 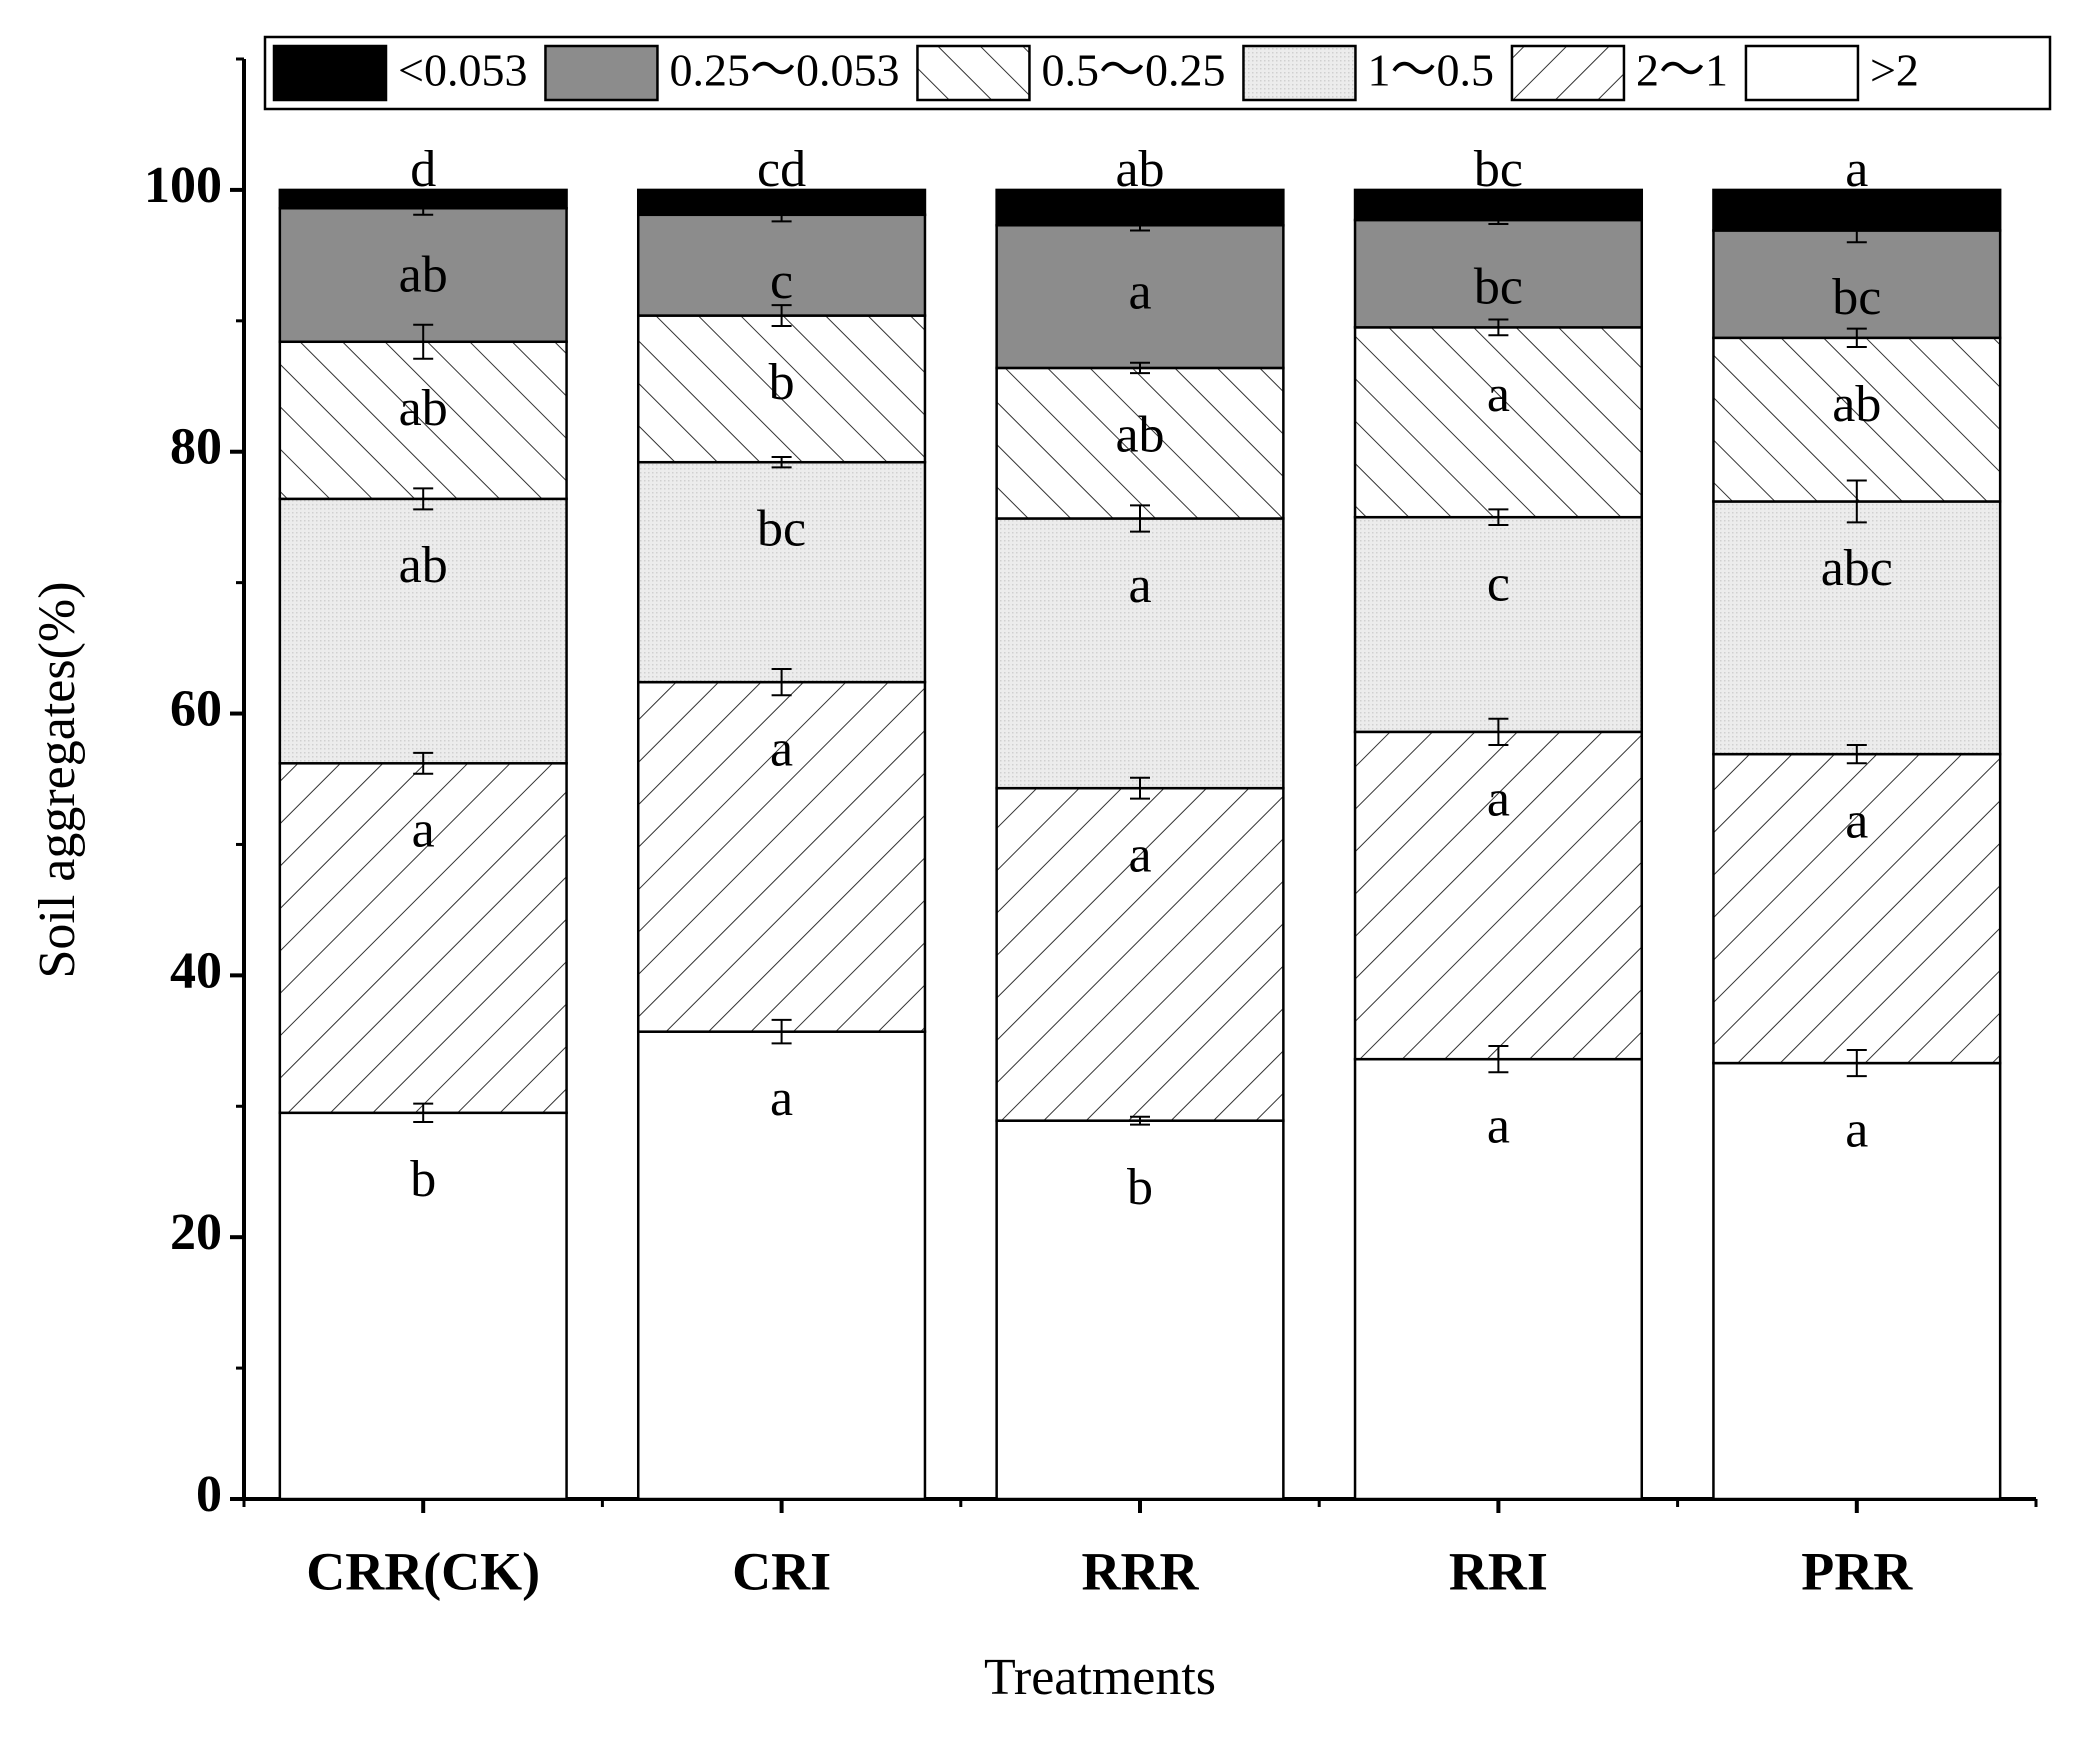 What do you see at coordinates (1100, 1677) in the screenshot?
I see `x-axis-title: Treatments` at bounding box center [1100, 1677].